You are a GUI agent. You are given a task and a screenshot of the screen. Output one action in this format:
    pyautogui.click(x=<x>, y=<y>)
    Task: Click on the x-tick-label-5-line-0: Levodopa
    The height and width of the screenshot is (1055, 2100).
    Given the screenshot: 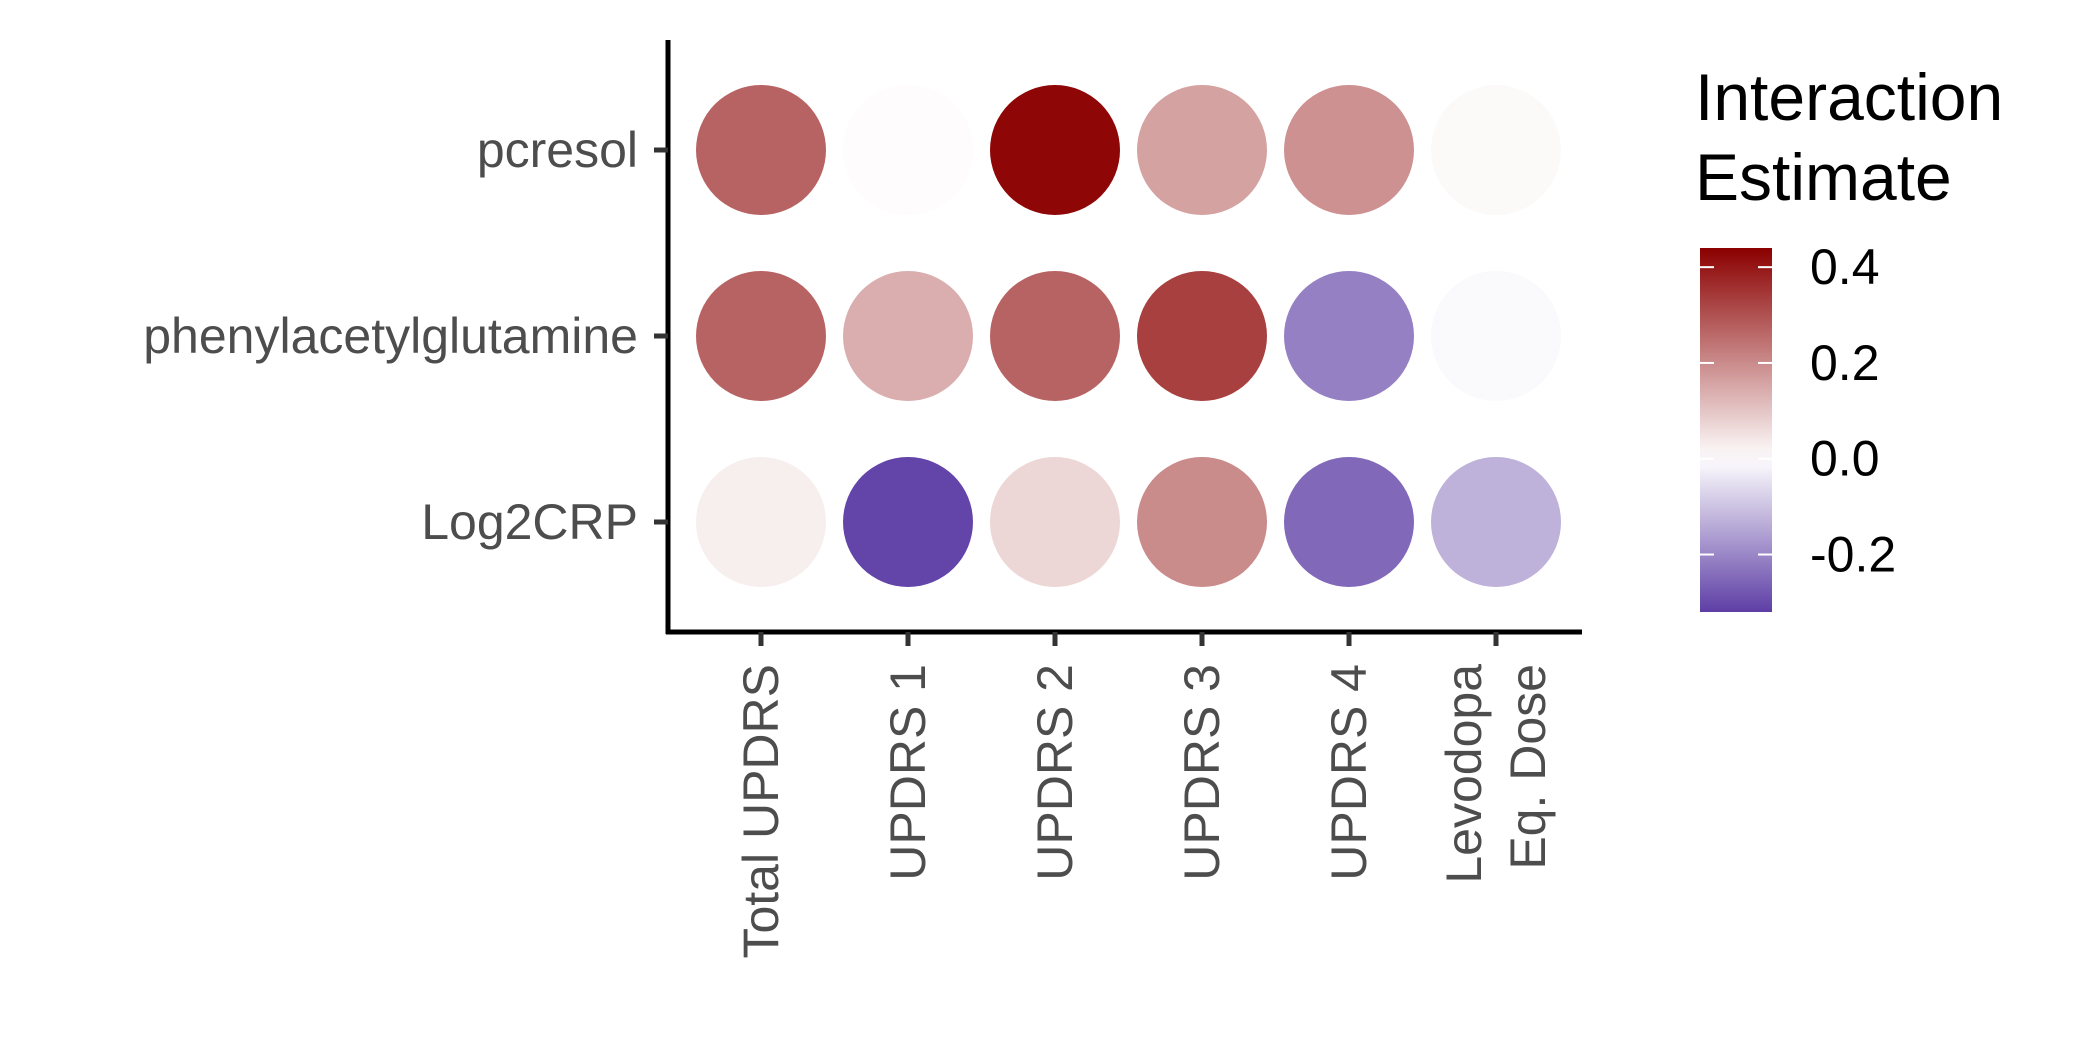 What is the action you would take?
    pyautogui.click(x=1464, y=774)
    